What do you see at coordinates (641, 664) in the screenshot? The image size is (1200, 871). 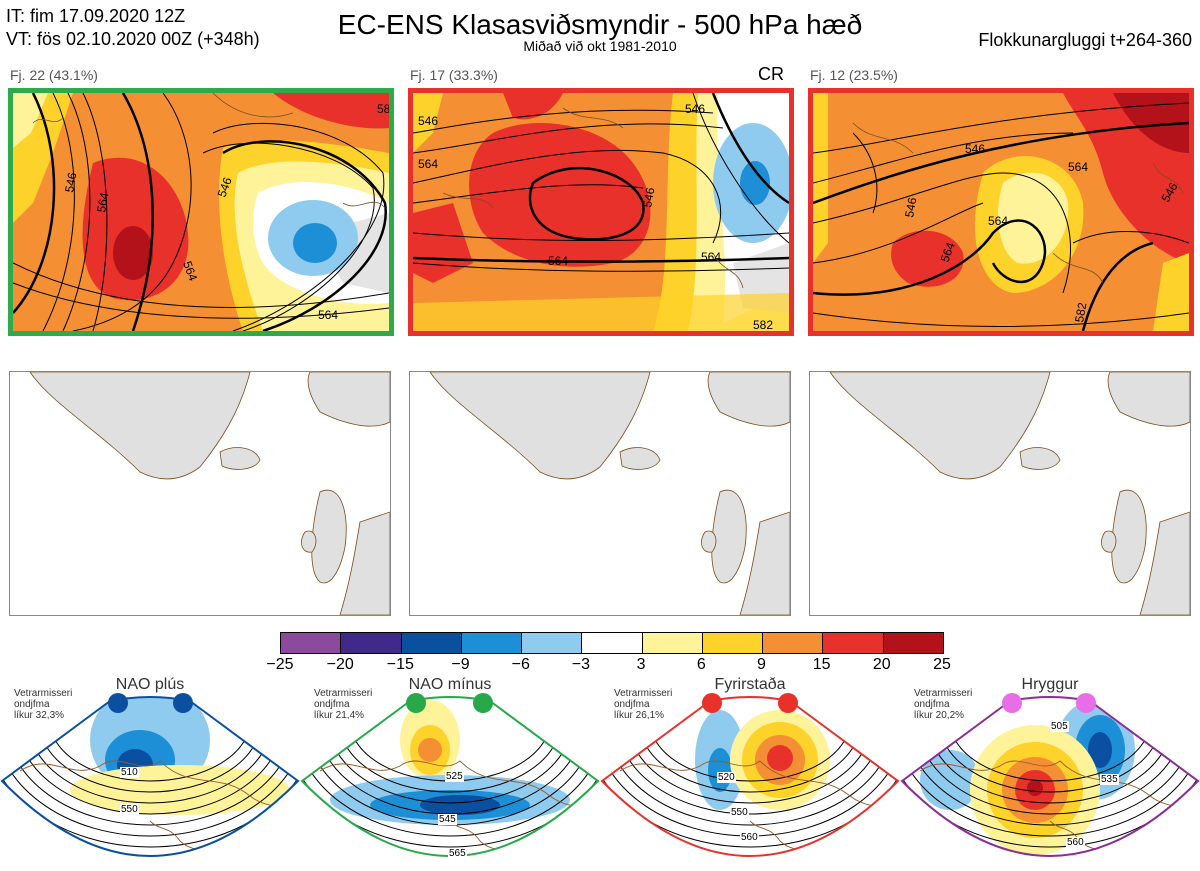 I see `colorbar-tick-label: 3` at bounding box center [641, 664].